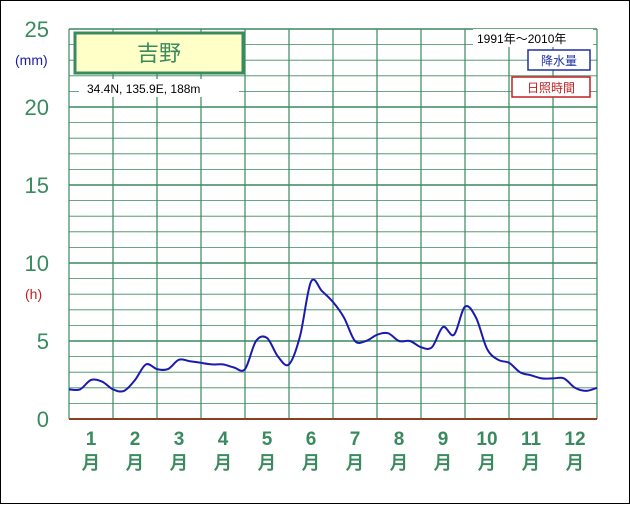  I want to click on y-unit-h: (h), so click(33, 294).